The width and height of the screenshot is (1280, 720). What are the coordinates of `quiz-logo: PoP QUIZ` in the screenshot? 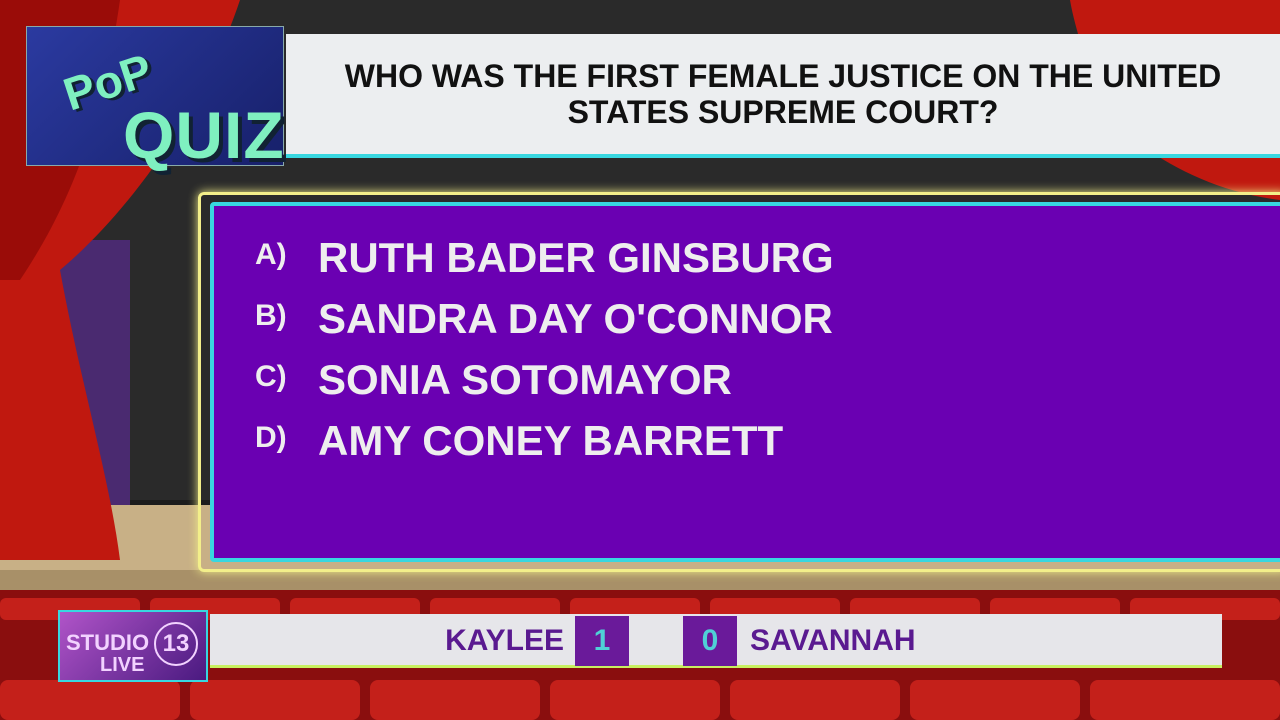 It's located at (155, 99).